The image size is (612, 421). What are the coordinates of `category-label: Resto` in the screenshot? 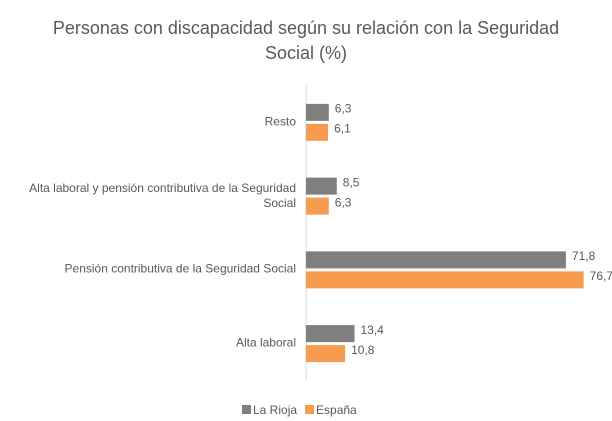 It's located at (280, 121).